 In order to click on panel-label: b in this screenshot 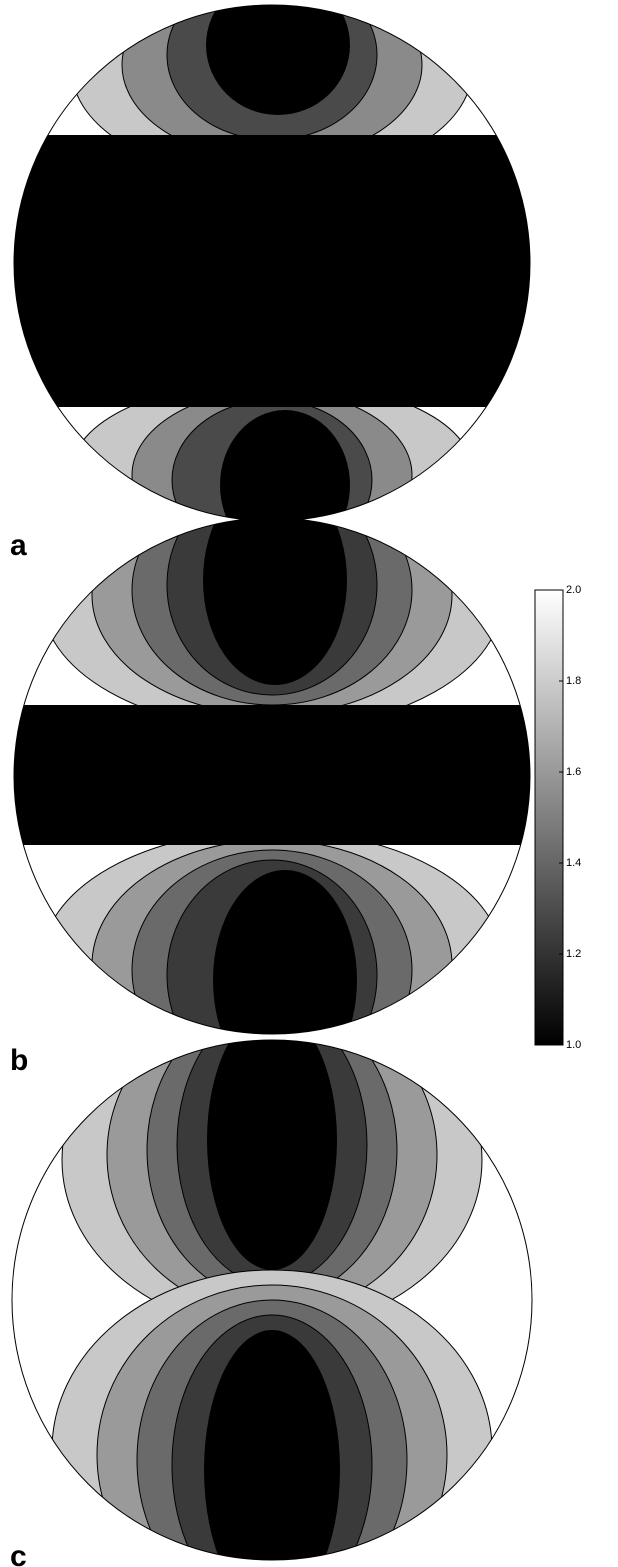, I will do `click(19, 1060)`.